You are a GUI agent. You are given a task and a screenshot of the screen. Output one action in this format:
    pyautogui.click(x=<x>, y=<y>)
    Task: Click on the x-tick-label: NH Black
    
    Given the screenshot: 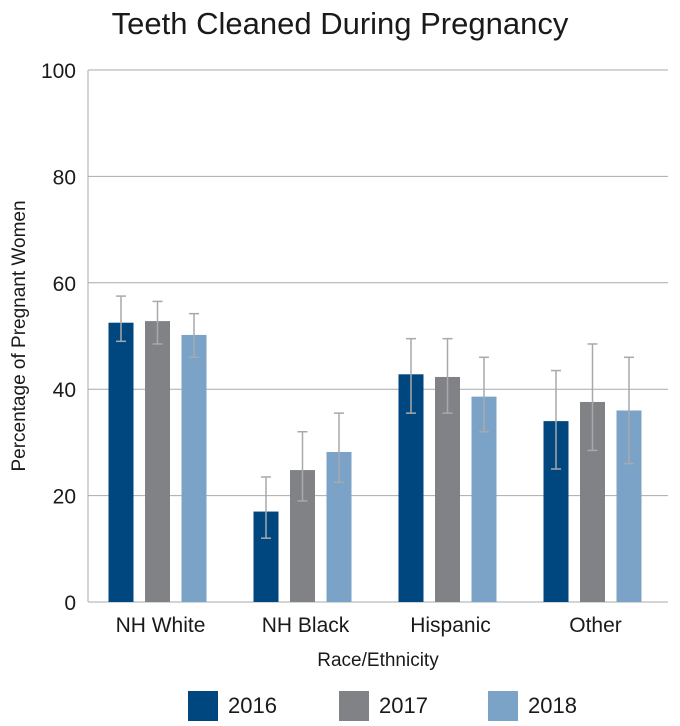 What is the action you would take?
    pyautogui.click(x=306, y=625)
    